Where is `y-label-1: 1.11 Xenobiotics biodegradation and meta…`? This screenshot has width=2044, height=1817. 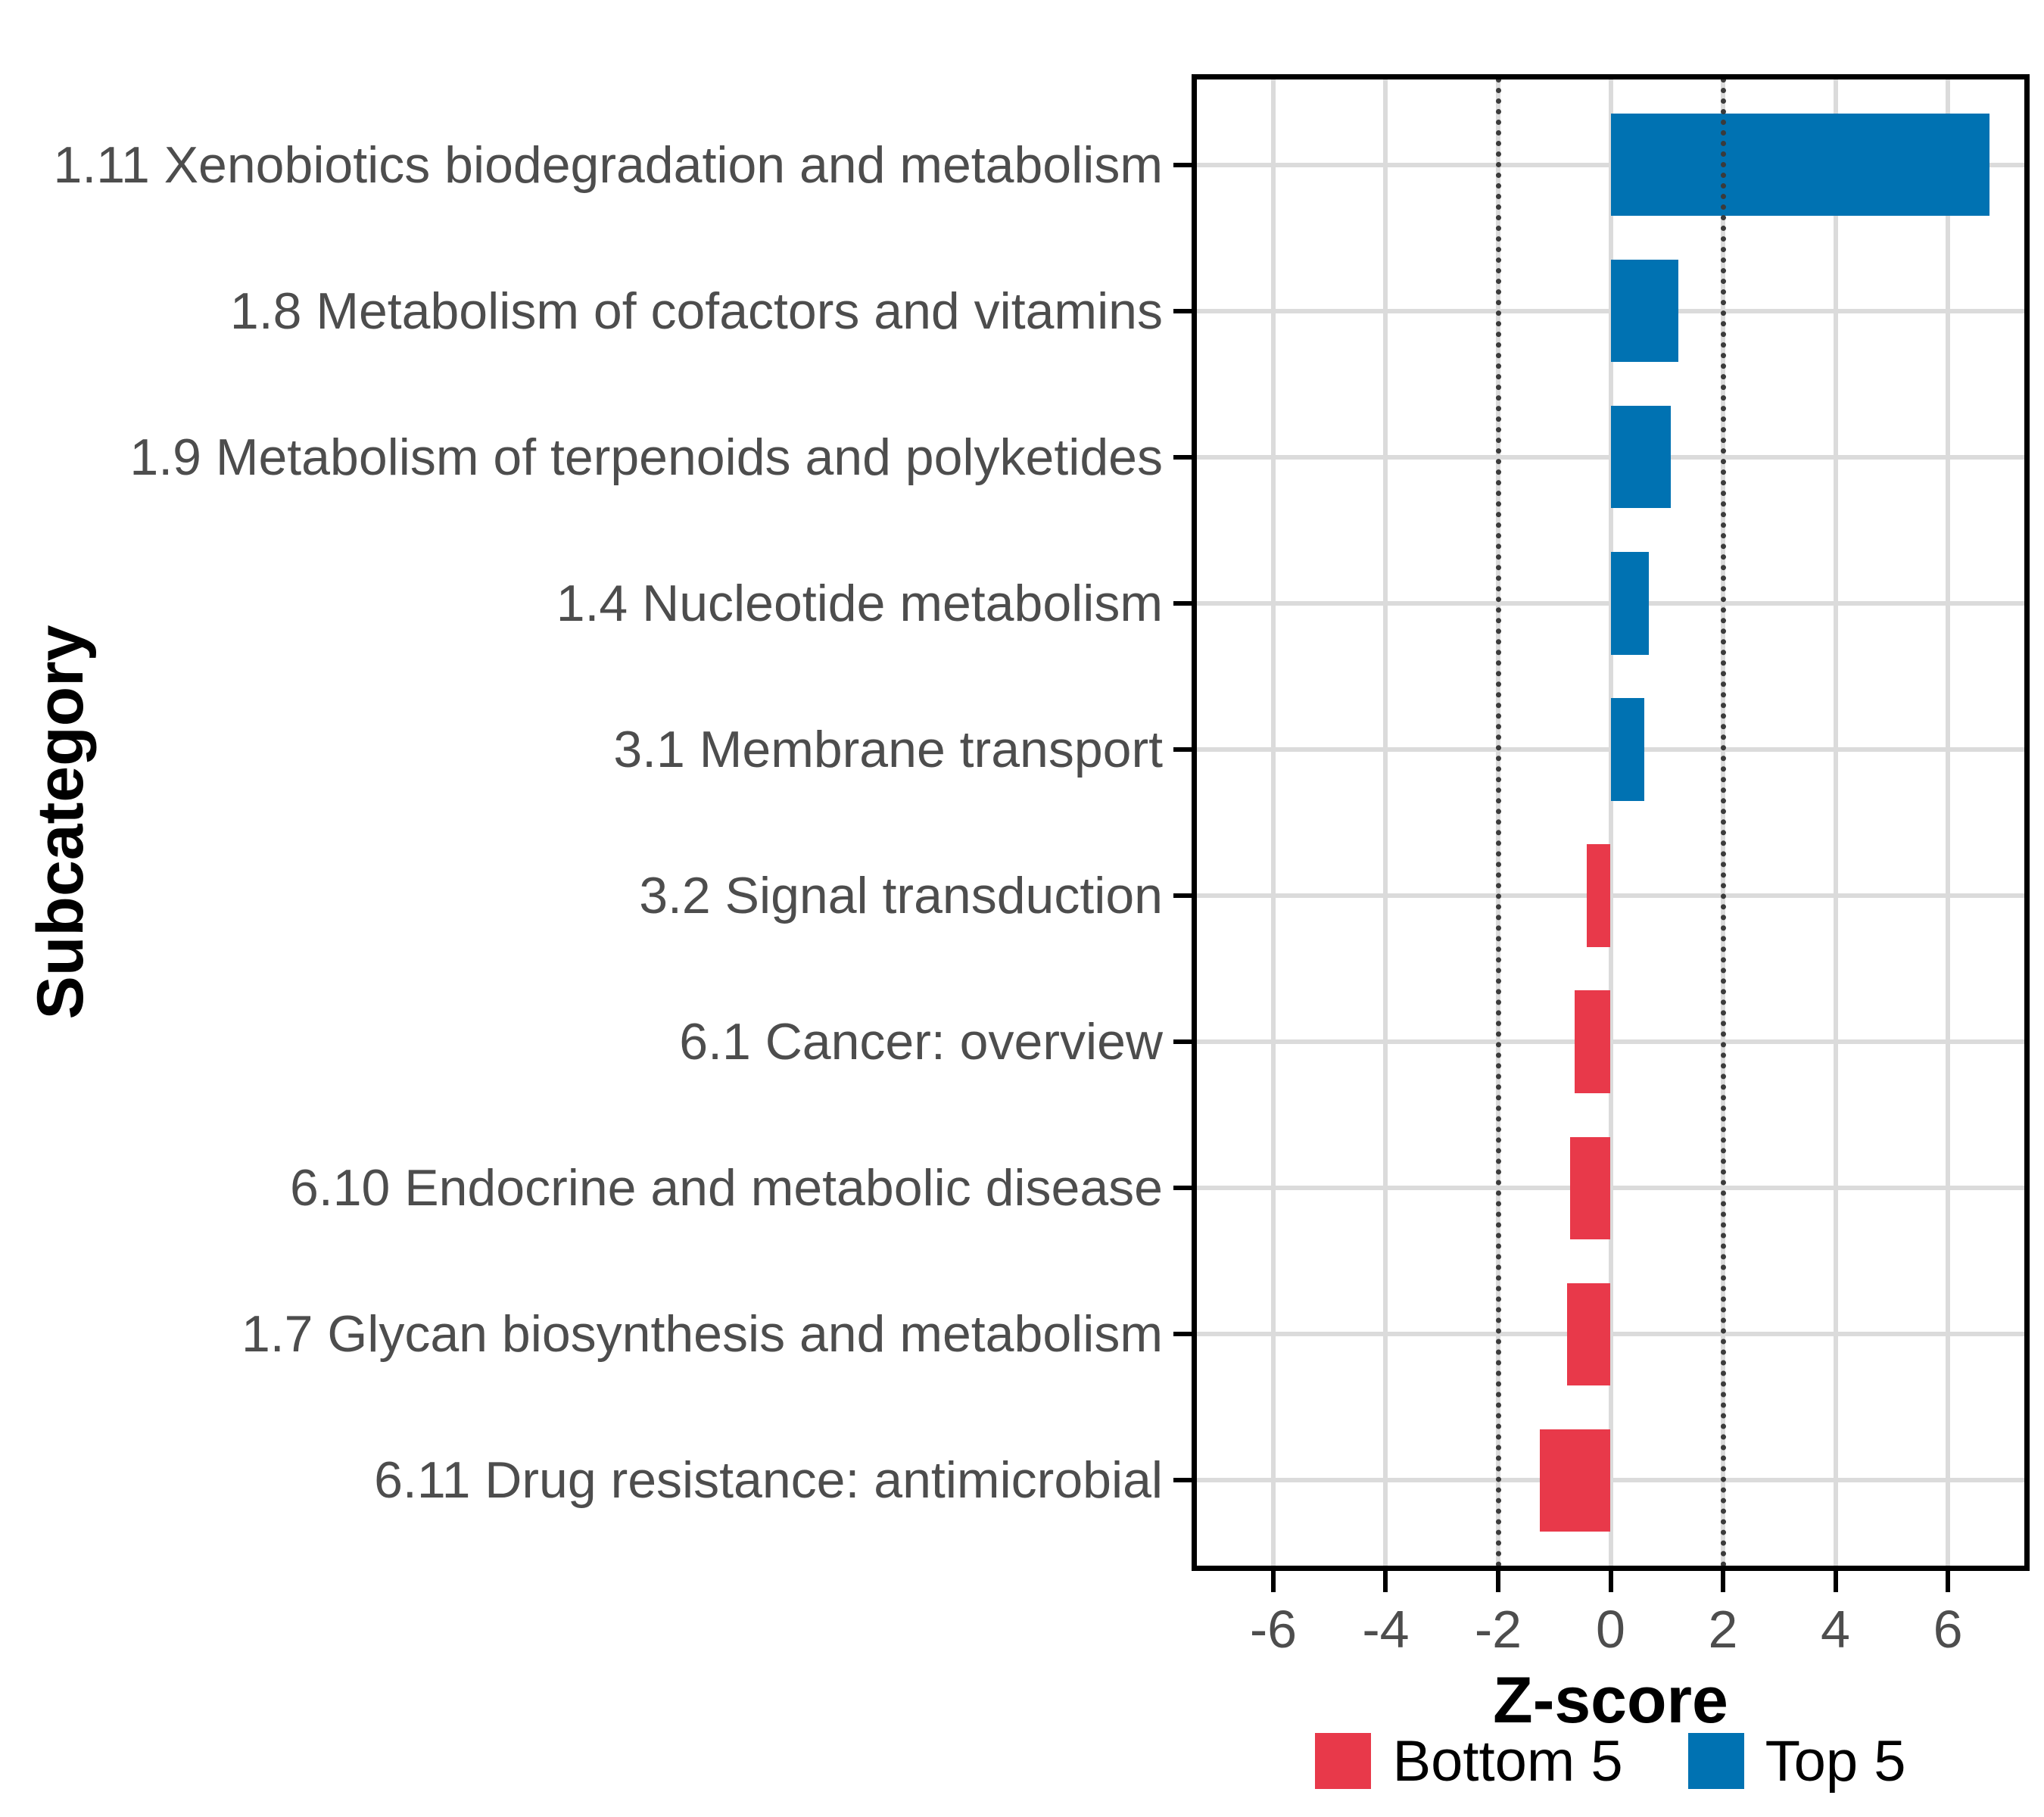
y-label-1: 1.11 Xenobiotics biodegradation and meta… is located at coordinates (608, 165).